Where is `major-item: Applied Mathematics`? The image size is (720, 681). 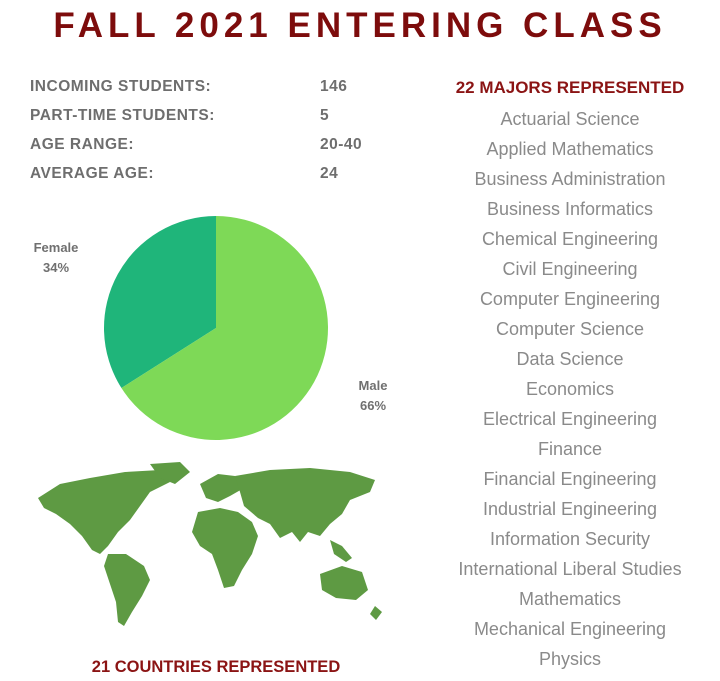
major-item: Applied Mathematics is located at coordinates (570, 149).